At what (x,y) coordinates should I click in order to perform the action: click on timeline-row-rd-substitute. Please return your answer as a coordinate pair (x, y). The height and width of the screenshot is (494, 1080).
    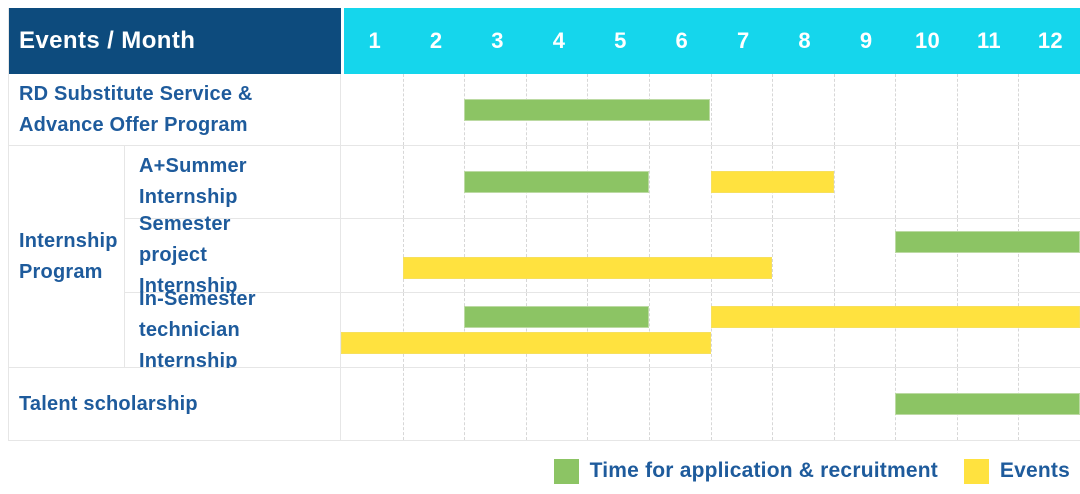
    Looking at the image, I should click on (710, 110).